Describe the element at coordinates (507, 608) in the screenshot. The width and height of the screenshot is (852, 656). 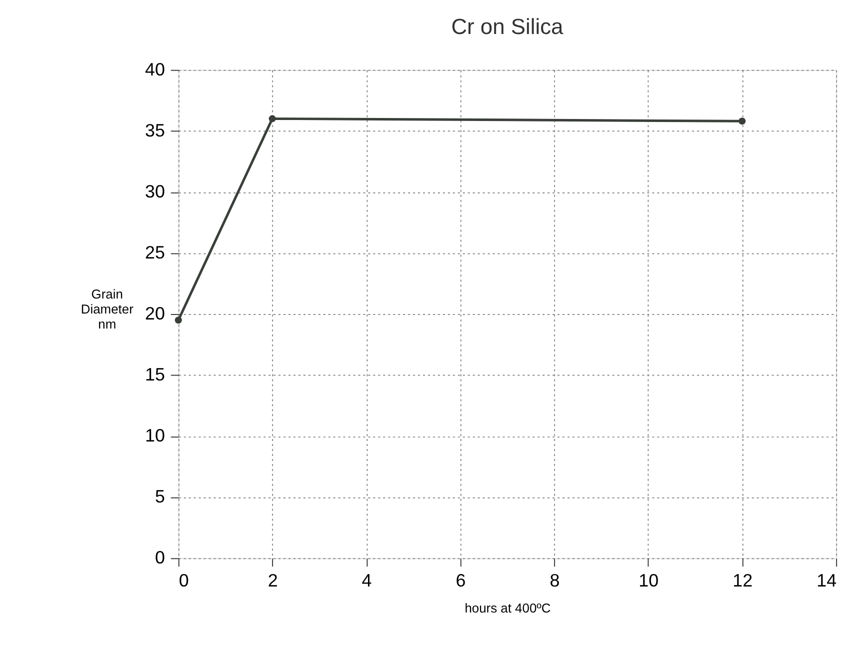
I see `x-axis-title: hours at 400ºC` at that location.